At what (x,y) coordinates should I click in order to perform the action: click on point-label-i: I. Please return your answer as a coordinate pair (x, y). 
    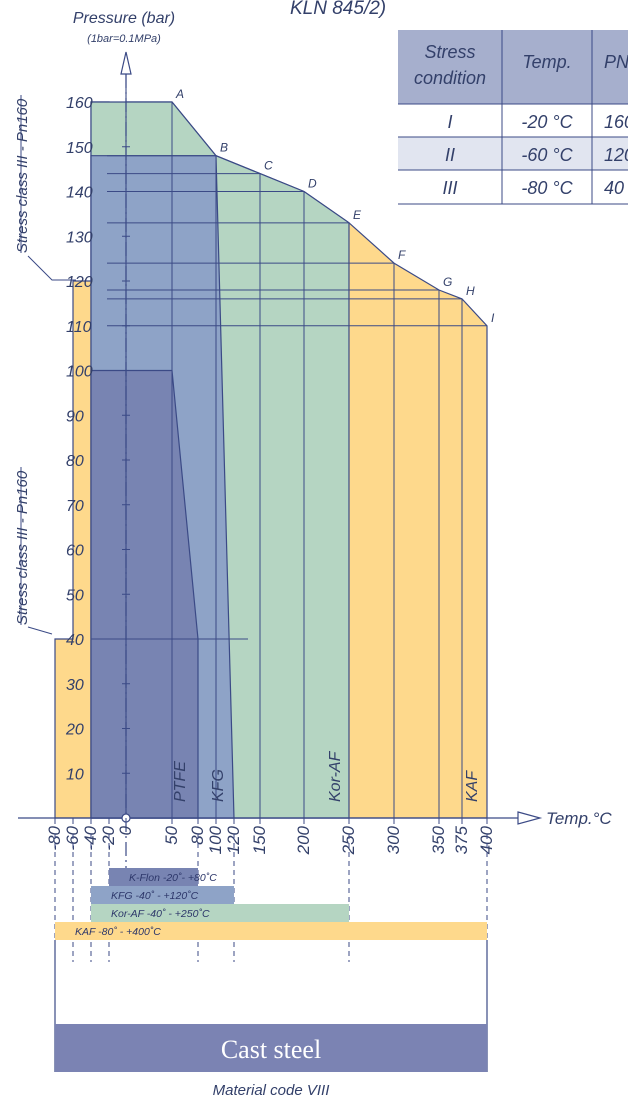
    Looking at the image, I should click on (493, 318).